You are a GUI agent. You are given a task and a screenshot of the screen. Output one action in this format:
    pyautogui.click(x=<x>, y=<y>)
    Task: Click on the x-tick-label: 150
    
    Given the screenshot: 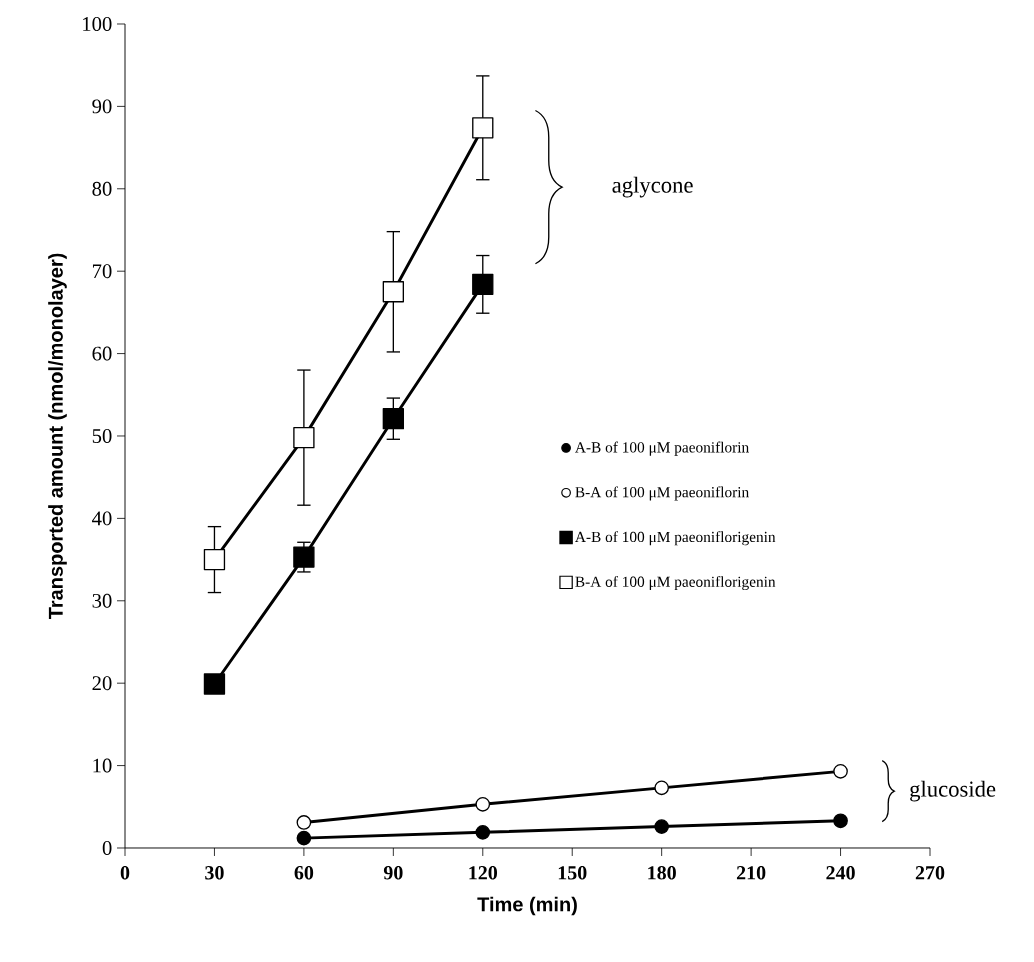 What is the action you would take?
    pyautogui.click(x=572, y=873)
    